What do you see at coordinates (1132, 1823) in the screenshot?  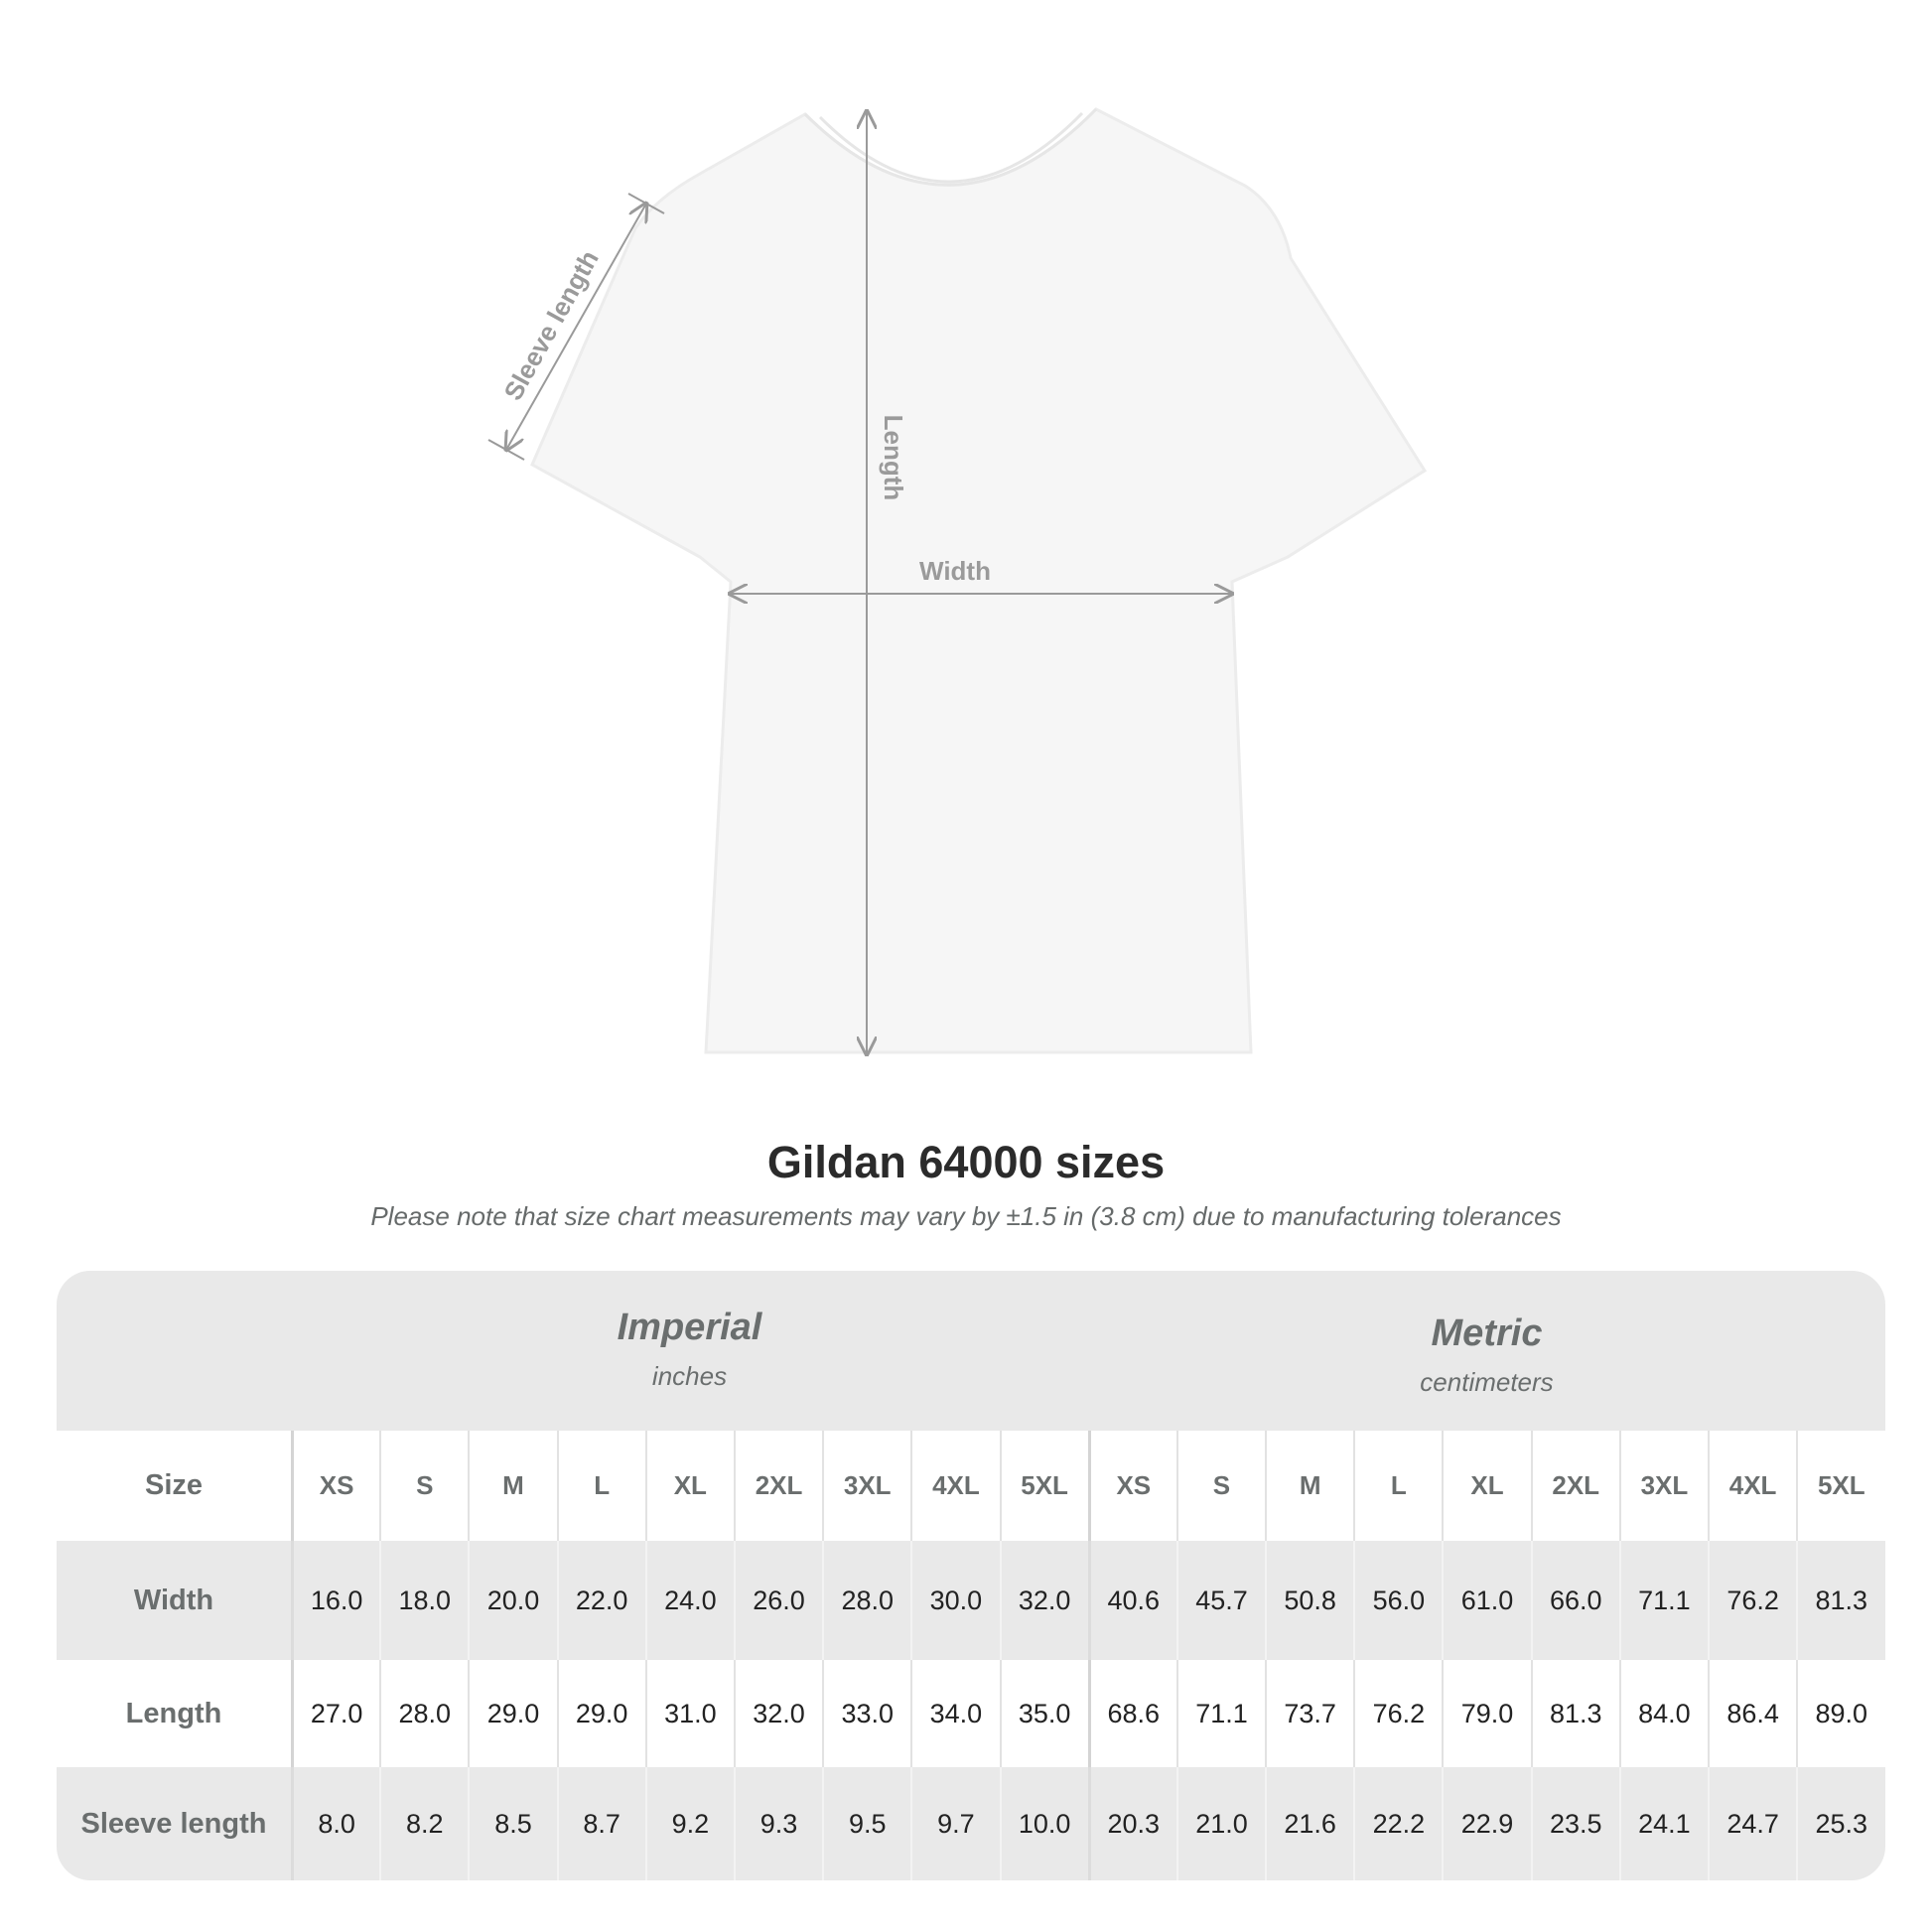 I see `metric-value-cell: 20.3` at bounding box center [1132, 1823].